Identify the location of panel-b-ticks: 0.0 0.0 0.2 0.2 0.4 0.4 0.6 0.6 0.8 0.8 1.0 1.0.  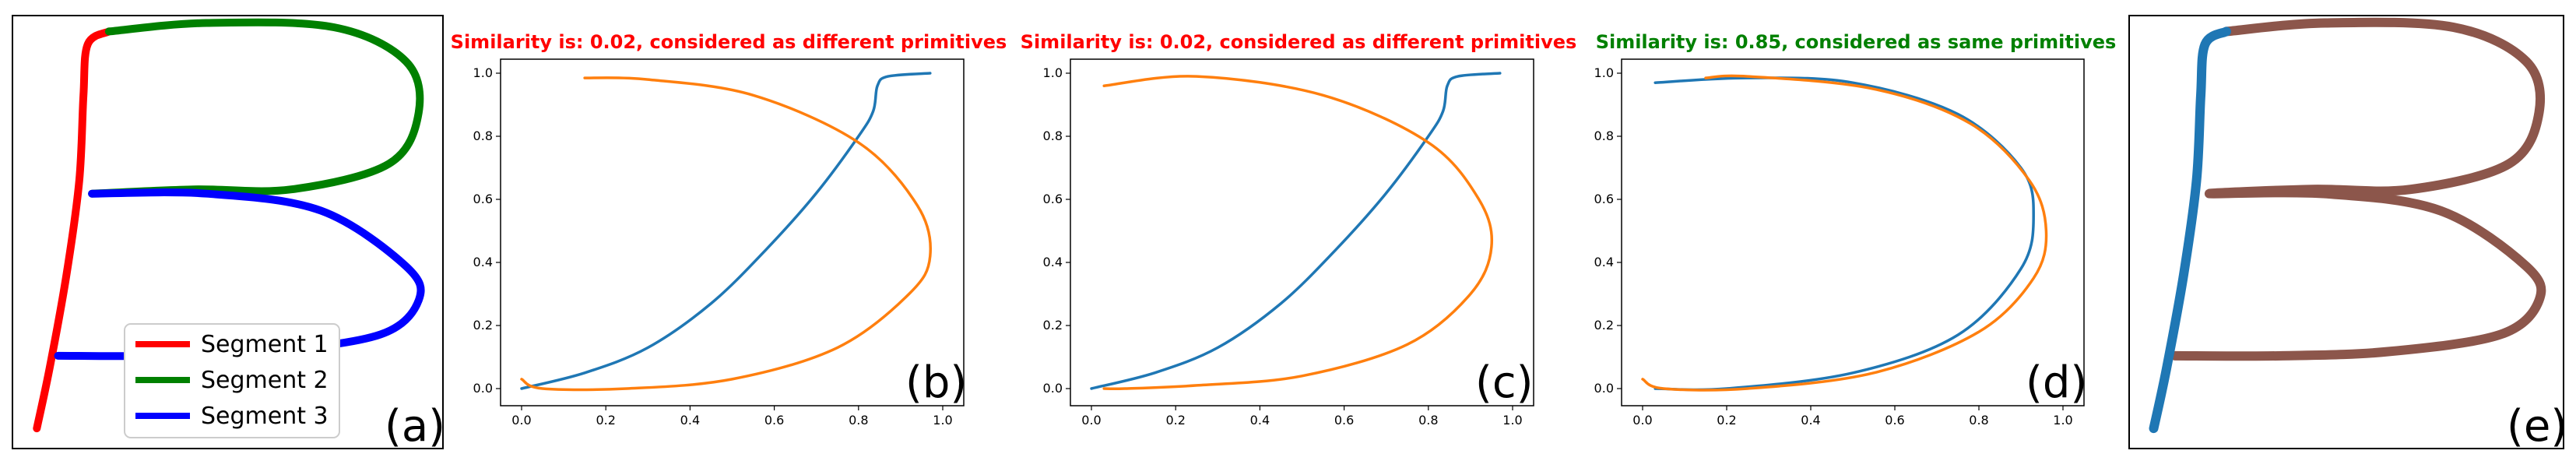
(713, 247).